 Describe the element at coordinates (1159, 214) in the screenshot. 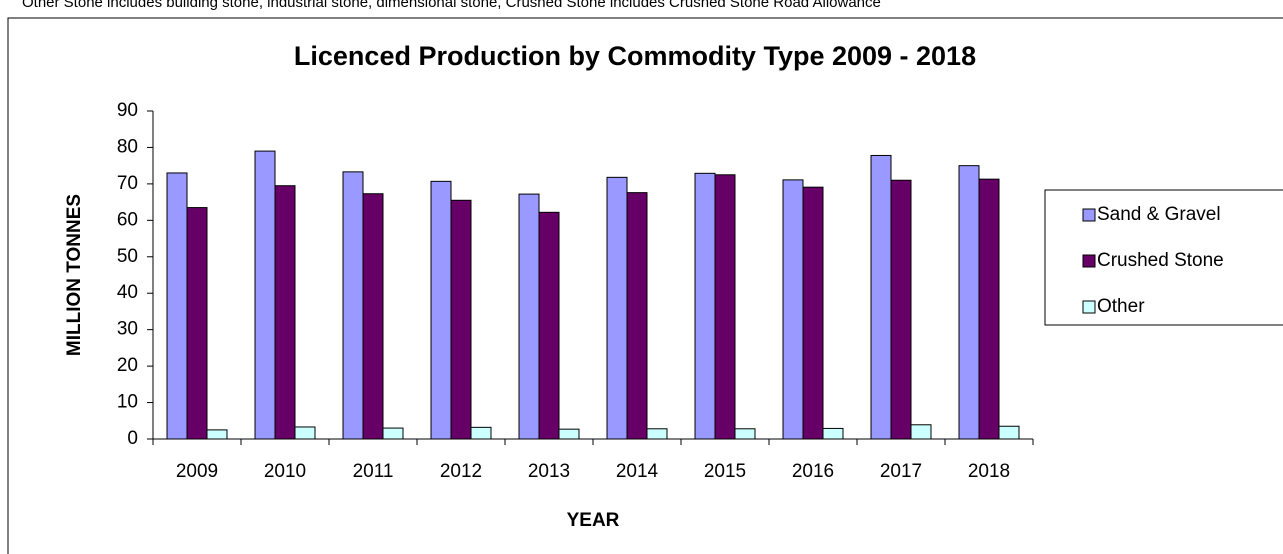

I see `legend-label: Sand & Gravel` at that location.